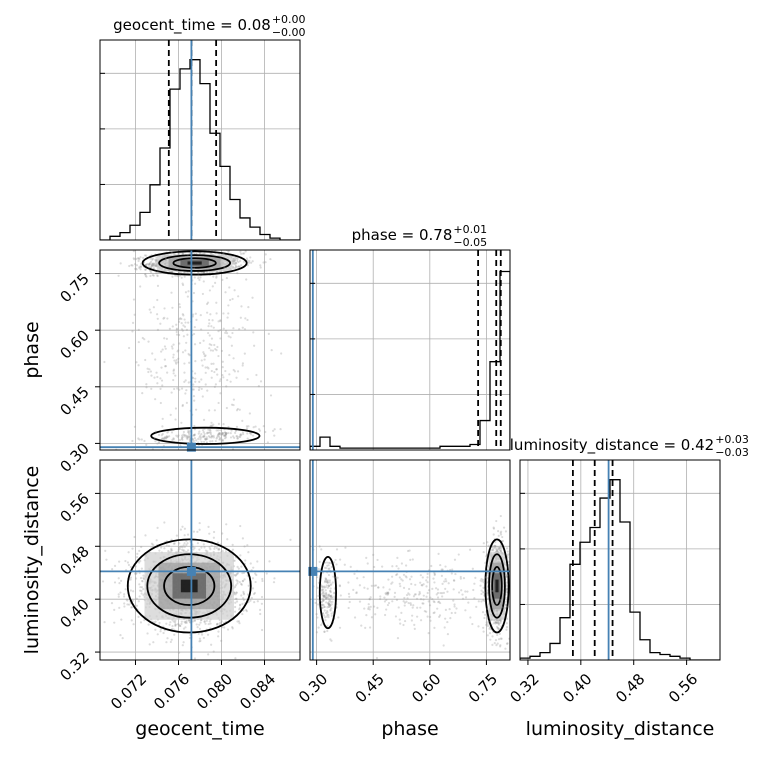  What do you see at coordinates (496, 586) in the screenshot?
I see `density-block` at bounding box center [496, 586].